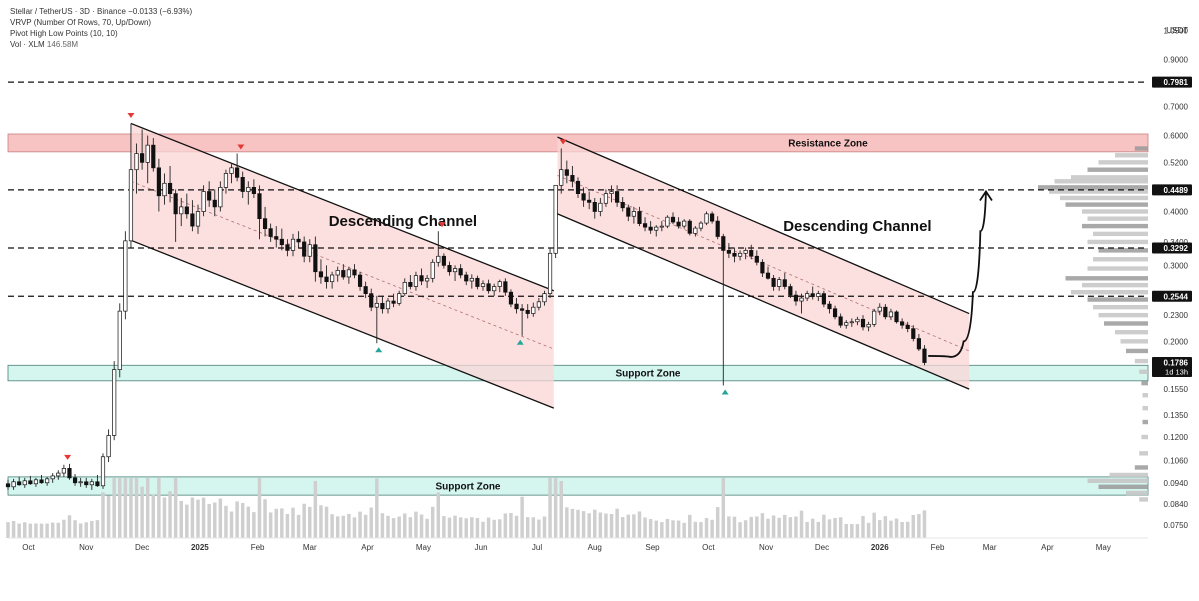 This screenshot has height=601, width=1199. I want to click on x-tick-label: Oct, so click(708, 547).